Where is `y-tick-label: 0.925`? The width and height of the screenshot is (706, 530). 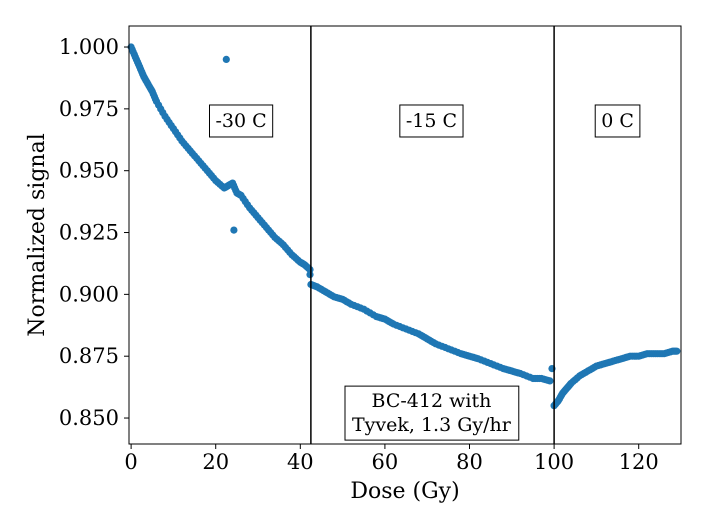 y-tick-label: 0.925 is located at coordinates (89, 233).